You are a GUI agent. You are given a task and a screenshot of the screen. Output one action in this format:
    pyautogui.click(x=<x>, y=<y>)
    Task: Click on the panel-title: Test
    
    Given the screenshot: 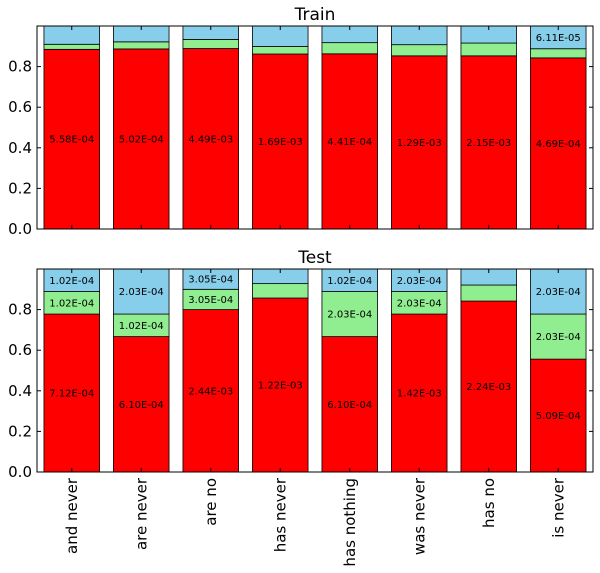 What is the action you would take?
    pyautogui.click(x=314, y=258)
    